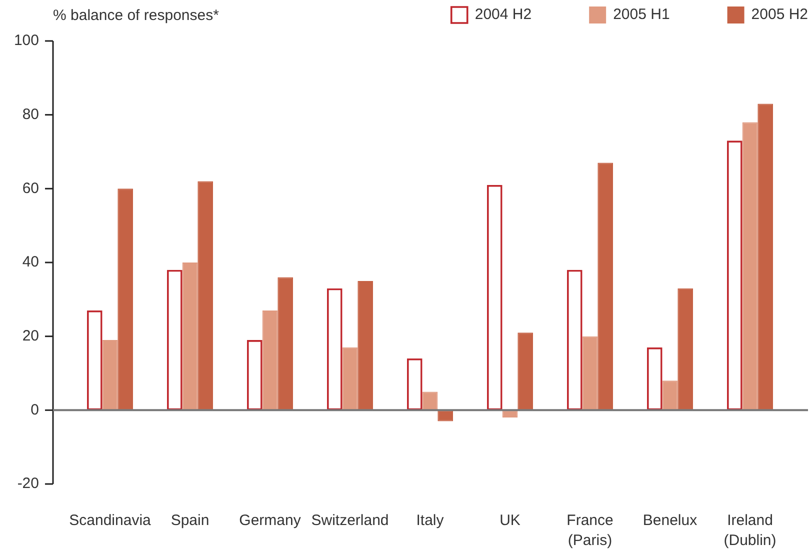 The image size is (812, 551). Describe the element at coordinates (270, 521) in the screenshot. I see `x-tick-label: Germany` at that location.